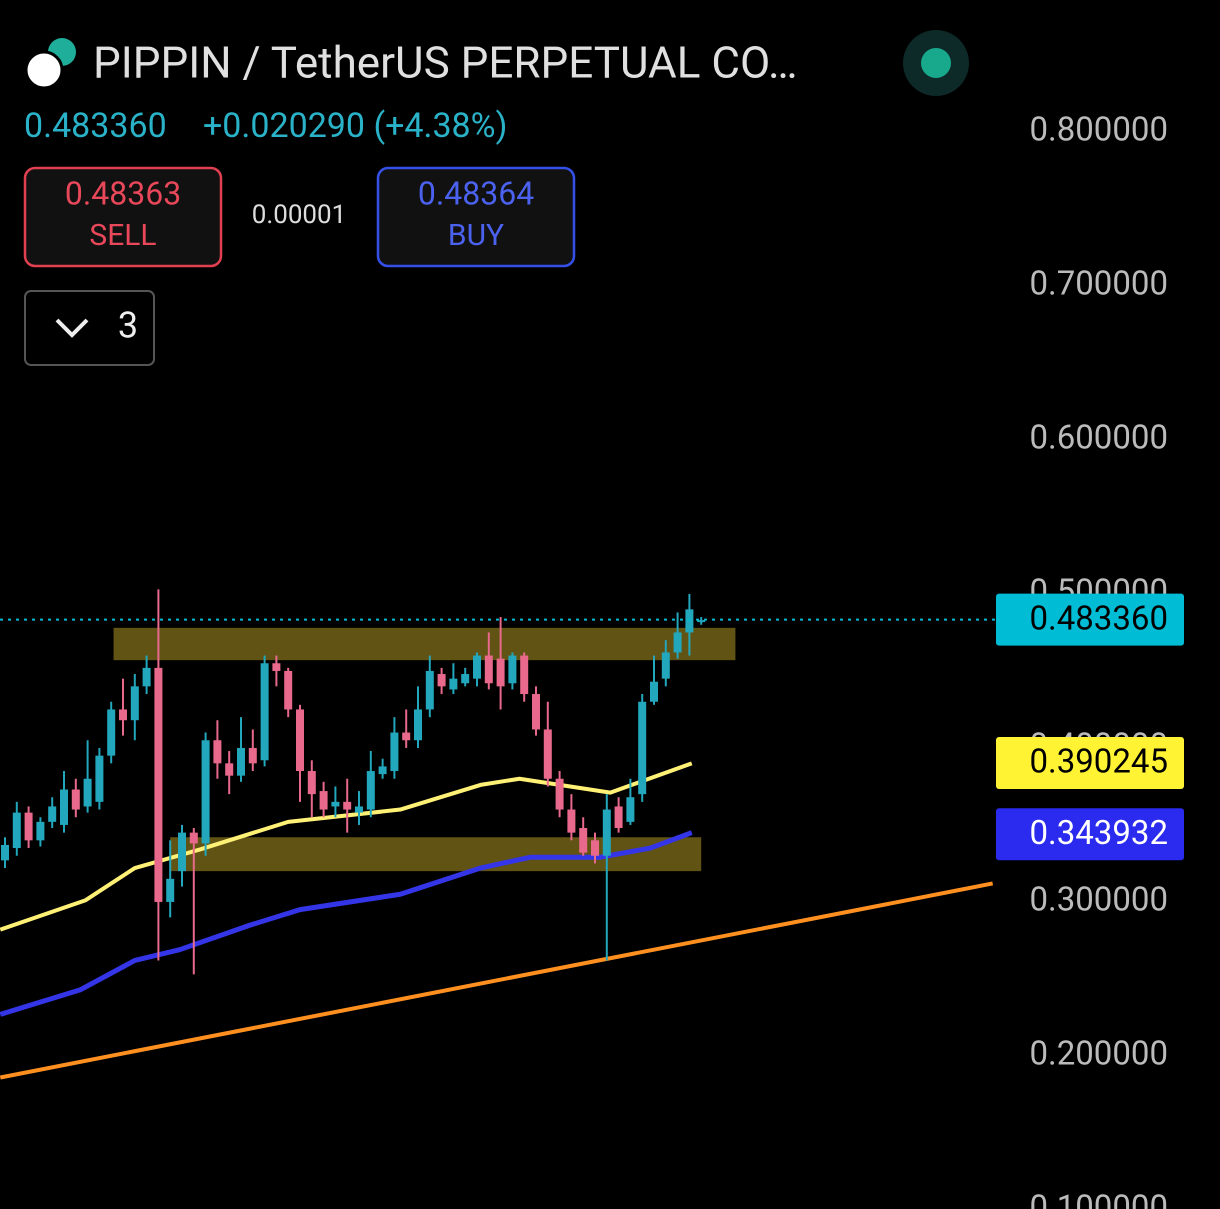  What do you see at coordinates (355, 126) in the screenshot?
I see `price-change: +0.020290 (+4.38%)` at bounding box center [355, 126].